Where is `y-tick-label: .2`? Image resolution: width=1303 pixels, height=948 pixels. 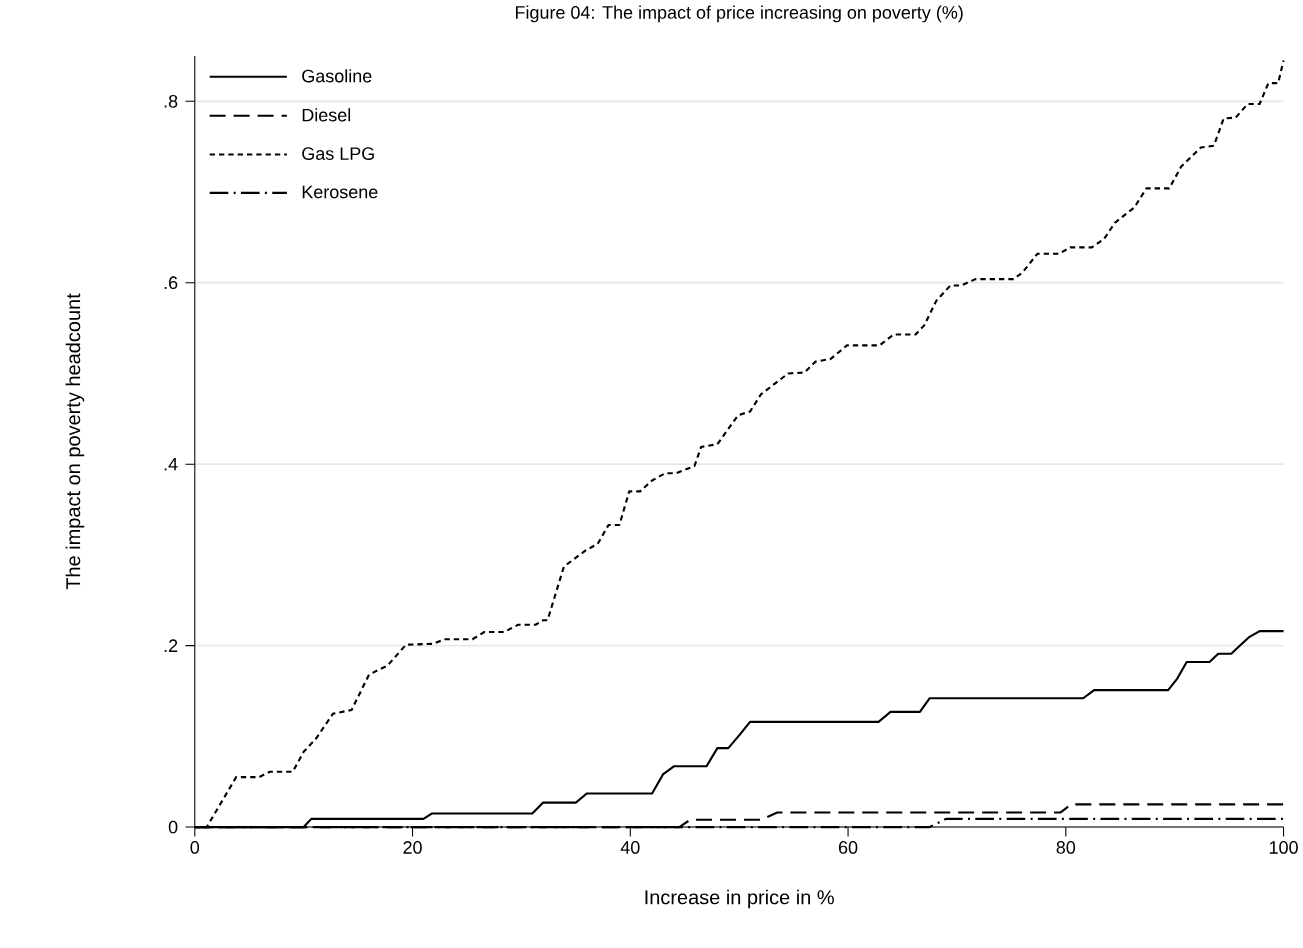 y-tick-label: .2 is located at coordinates (171, 645).